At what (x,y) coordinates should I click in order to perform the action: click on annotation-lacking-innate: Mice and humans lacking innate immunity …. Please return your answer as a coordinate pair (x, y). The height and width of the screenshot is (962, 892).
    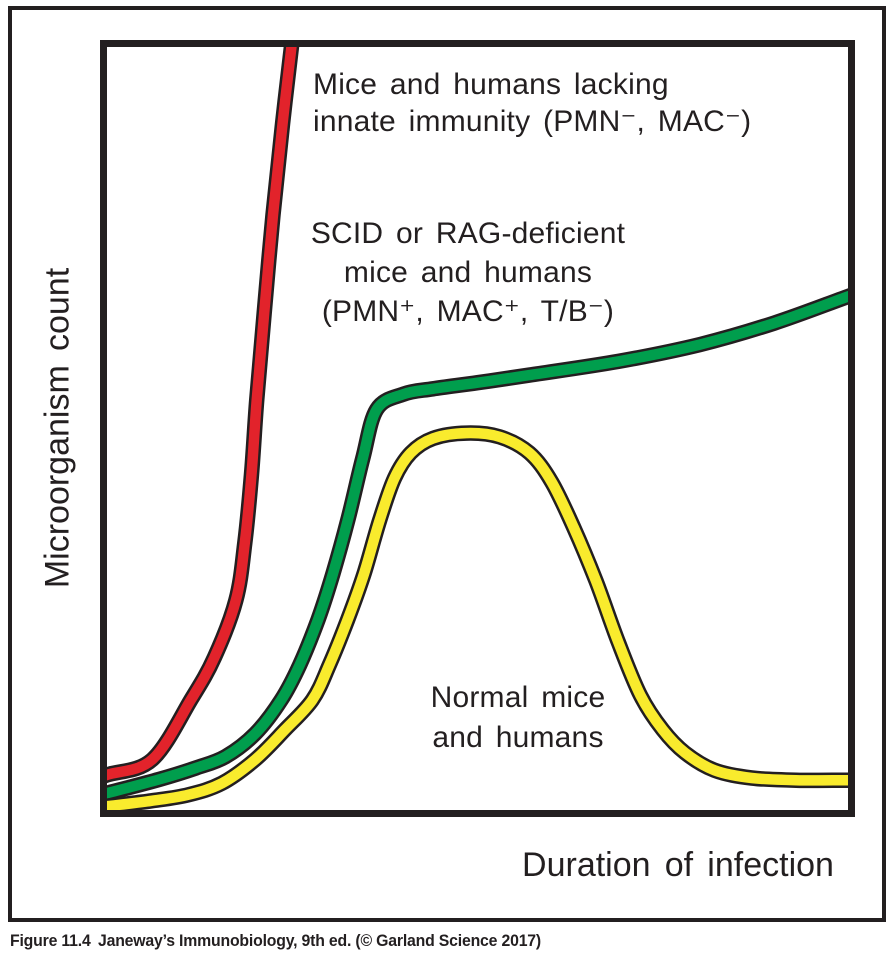
    Looking at the image, I should click on (532, 103).